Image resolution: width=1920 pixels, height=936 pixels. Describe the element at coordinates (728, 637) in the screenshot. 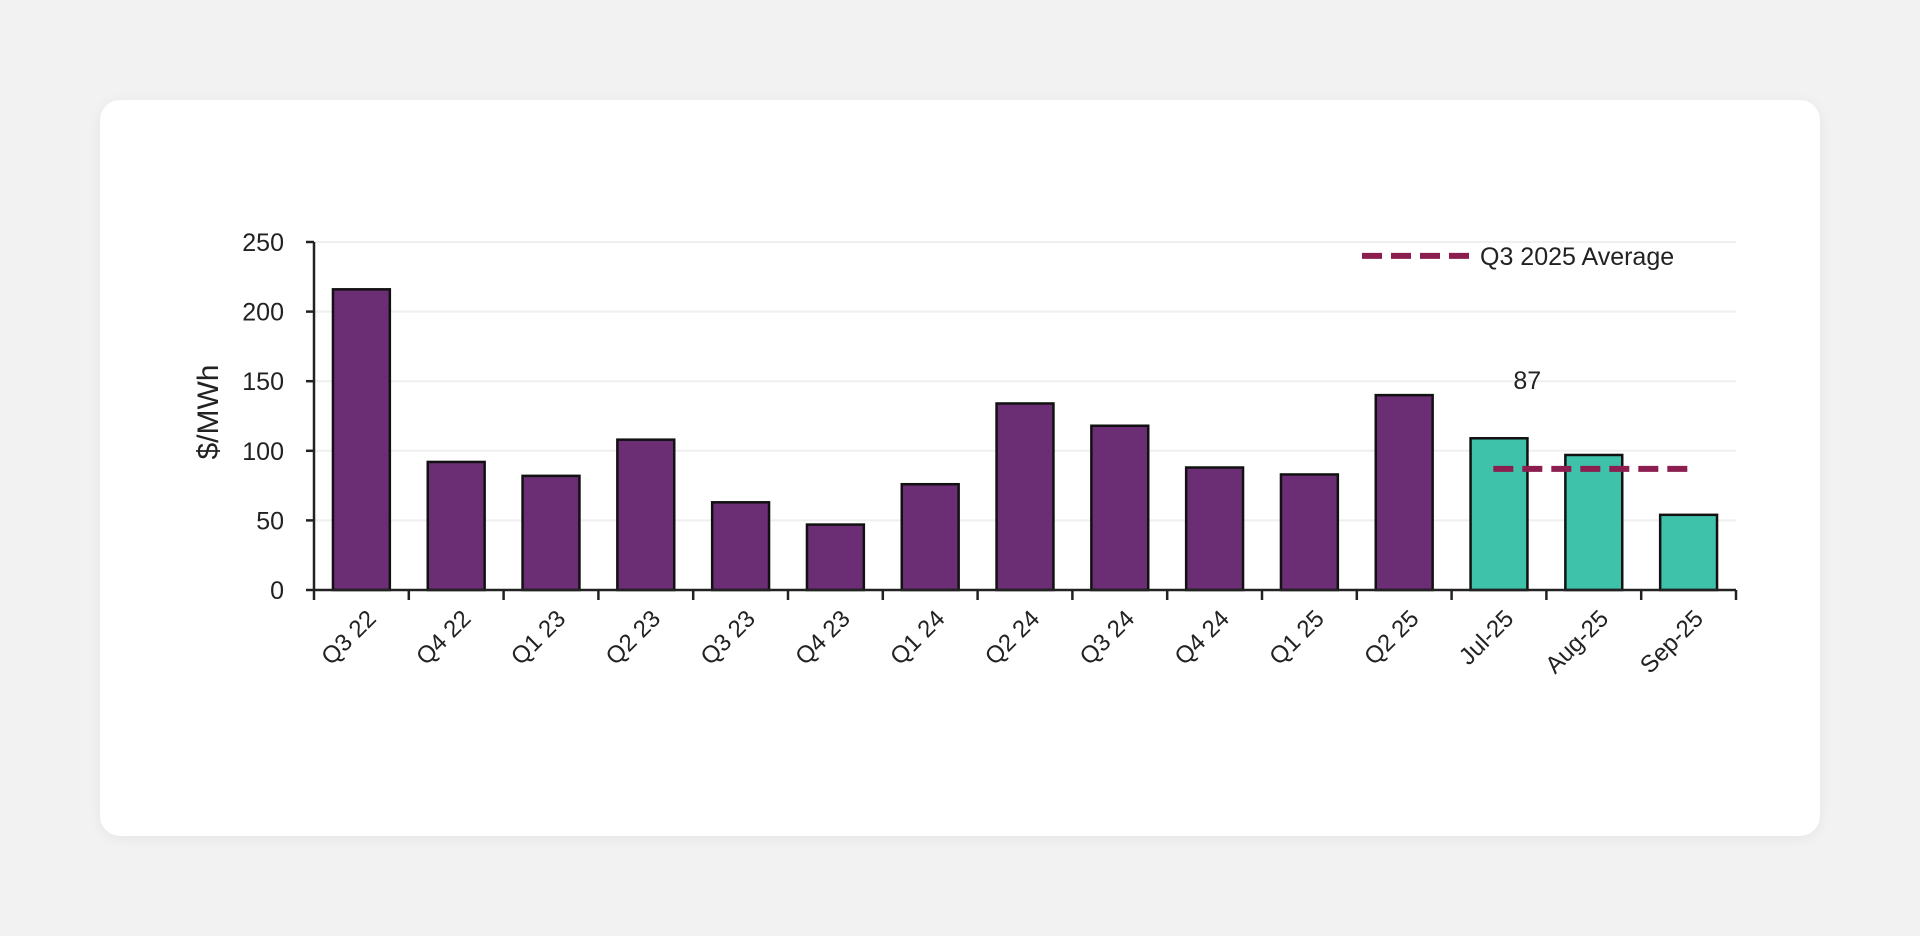

I see `x-tick-label: Q3 23` at that location.